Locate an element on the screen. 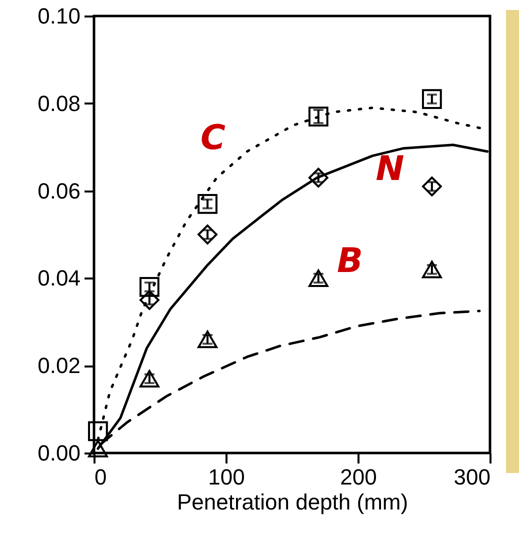 The height and width of the screenshot is (535, 519). annotation: N is located at coordinates (390, 169).